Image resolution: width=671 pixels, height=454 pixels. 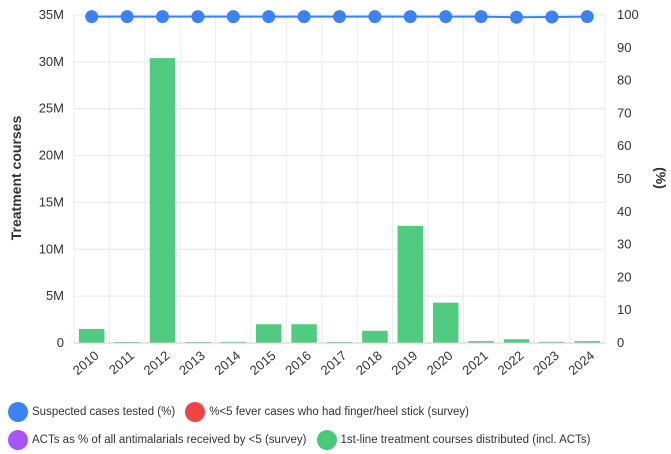 What do you see at coordinates (298, 363) in the screenshot?
I see `x-tick-label: 2016` at bounding box center [298, 363].